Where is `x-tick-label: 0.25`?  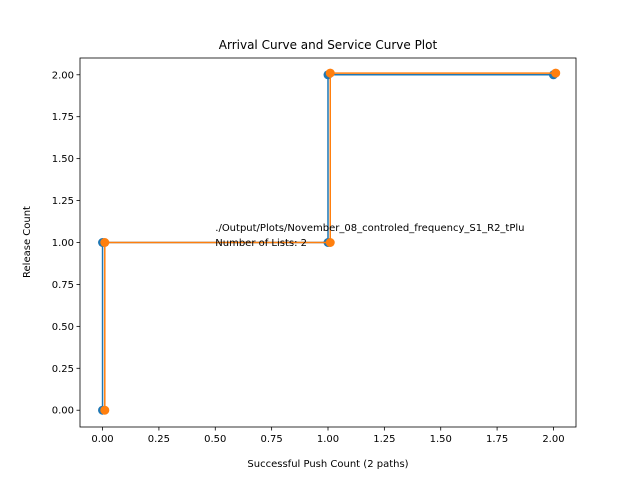
x-tick-label: 0.25 is located at coordinates (159, 439).